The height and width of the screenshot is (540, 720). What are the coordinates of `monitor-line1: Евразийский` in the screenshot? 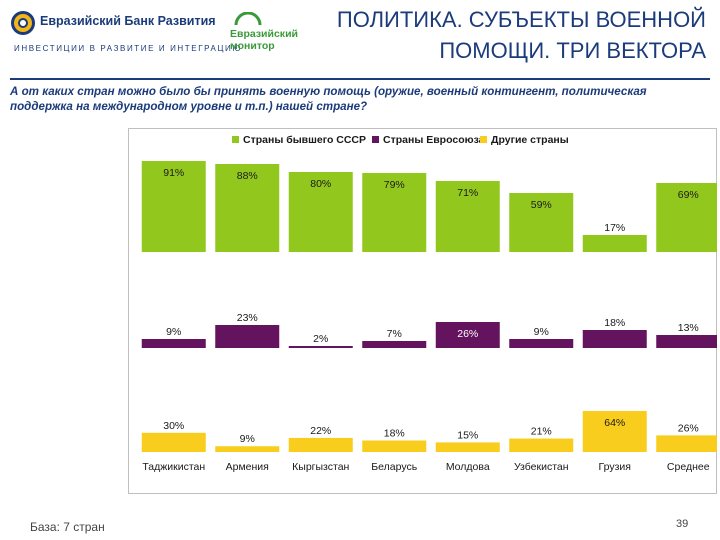 It's located at (264, 34).